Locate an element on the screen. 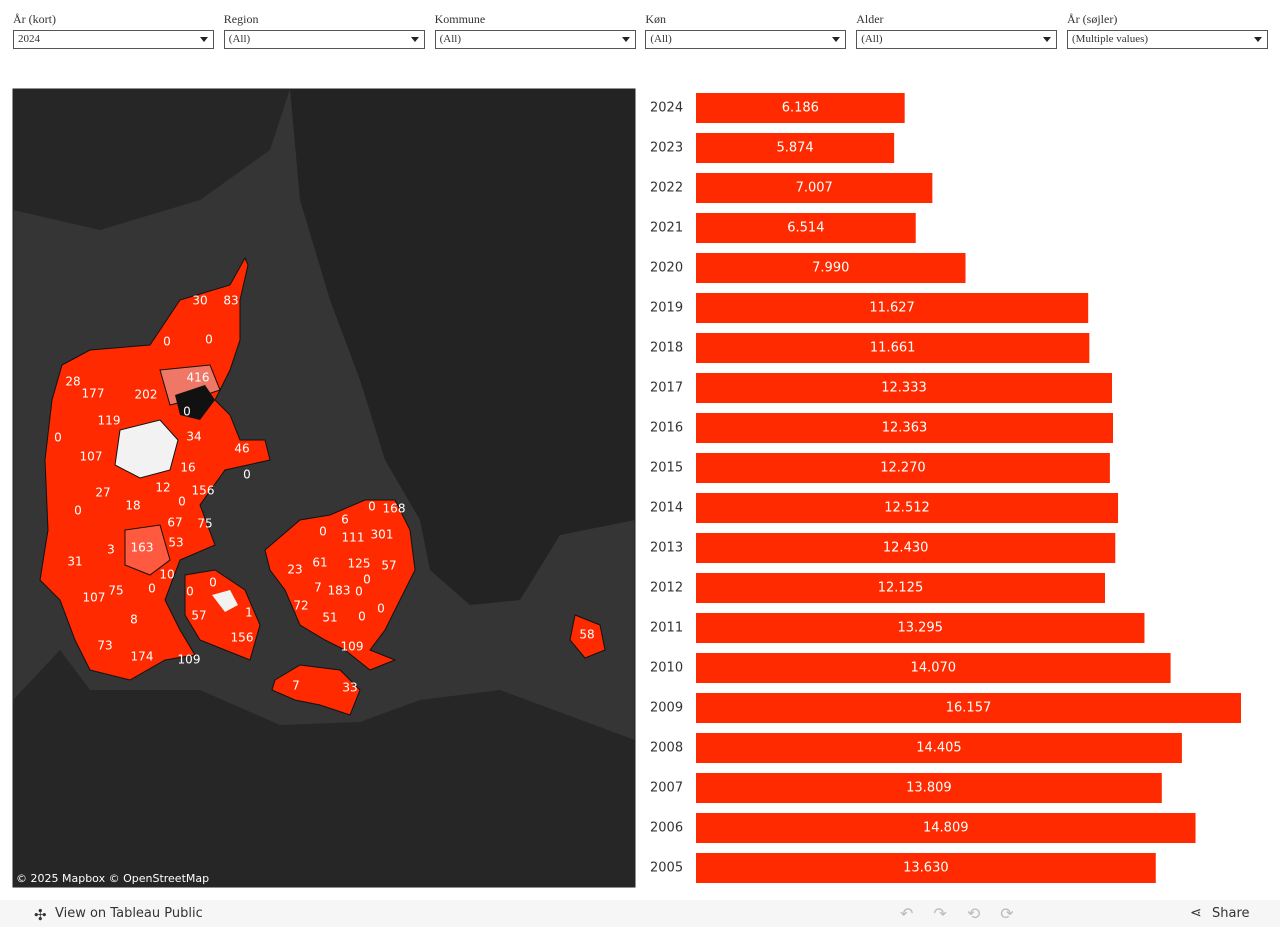 This screenshot has height=927, width=1280. map-label: 16 is located at coordinates (187, 468).